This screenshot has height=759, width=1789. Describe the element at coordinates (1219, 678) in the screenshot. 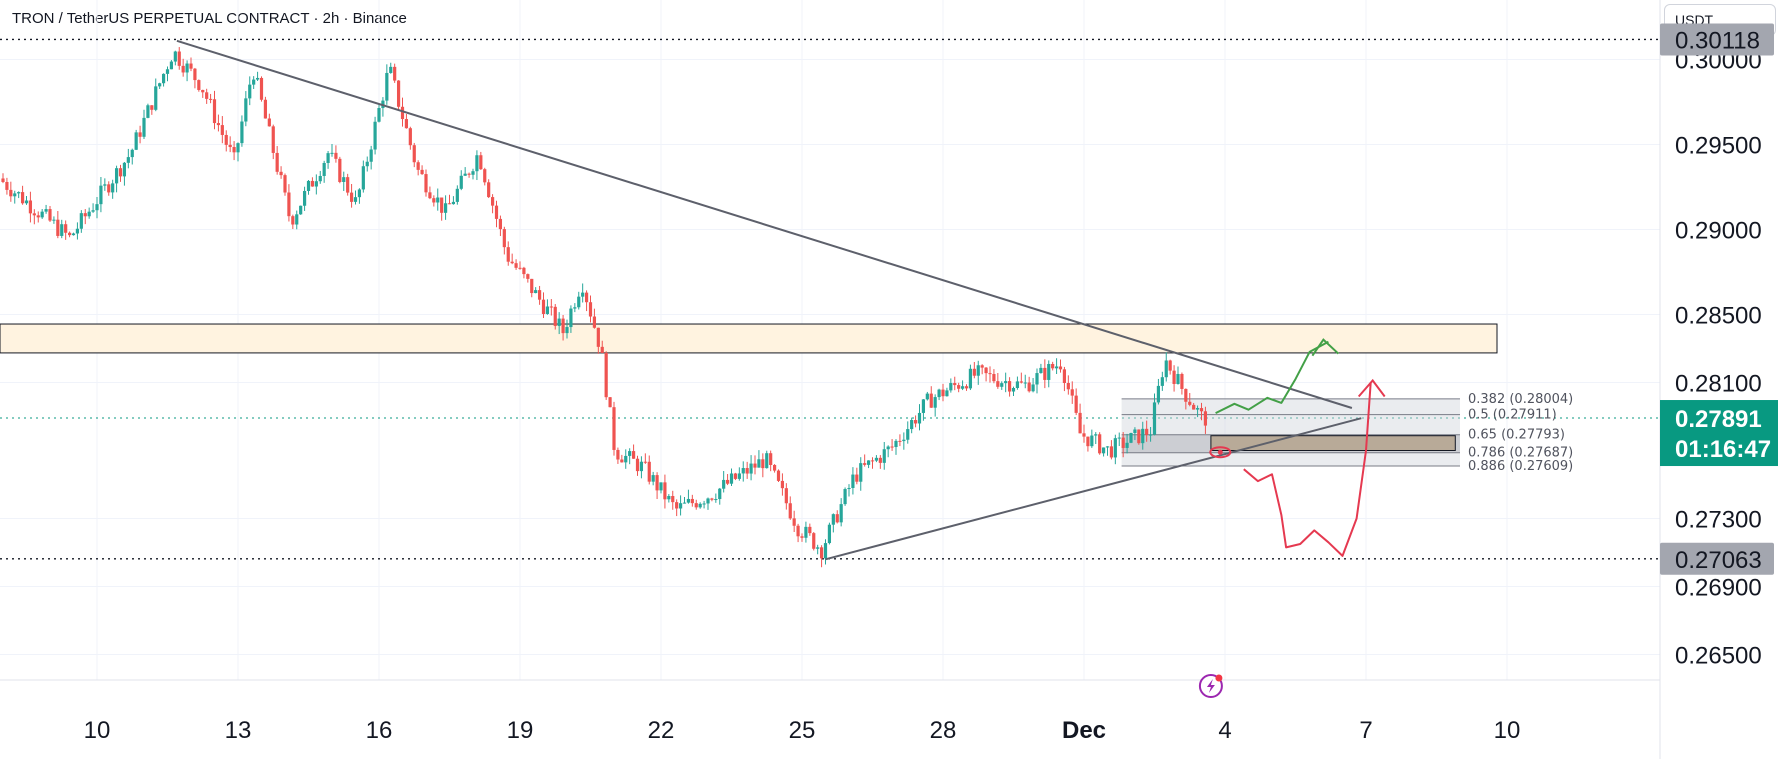

I see `notification-dot` at that location.